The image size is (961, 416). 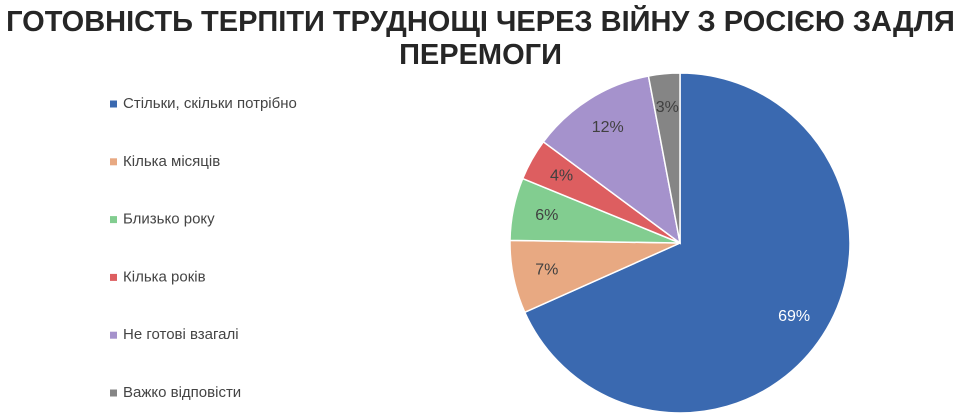 What do you see at coordinates (171, 161) in the screenshot?
I see `legend-label: Кілька місяців` at bounding box center [171, 161].